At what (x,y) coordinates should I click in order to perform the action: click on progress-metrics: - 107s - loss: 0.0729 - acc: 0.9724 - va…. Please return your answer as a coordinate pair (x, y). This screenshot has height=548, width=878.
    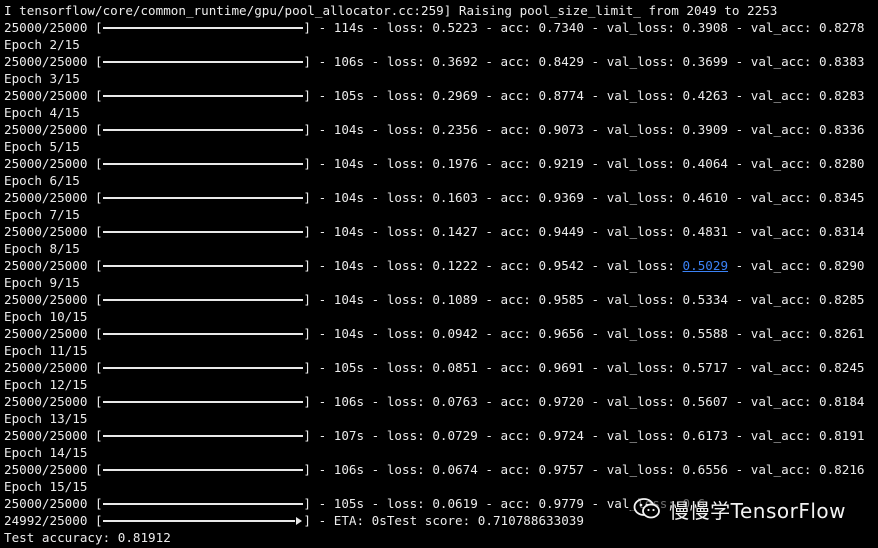
    Looking at the image, I should click on (588, 435).